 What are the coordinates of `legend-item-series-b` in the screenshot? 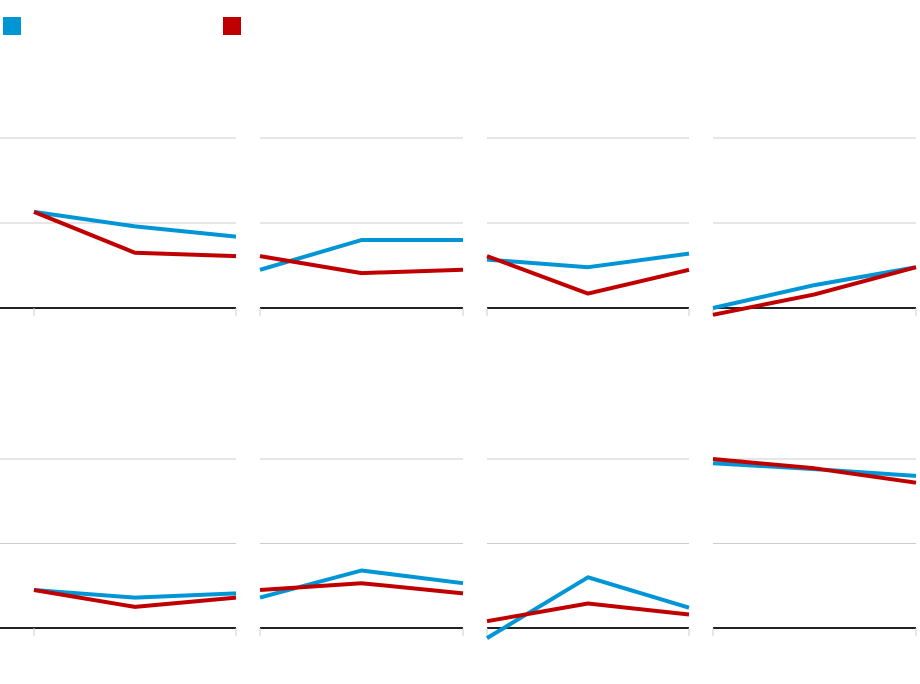 It's located at (235, 26).